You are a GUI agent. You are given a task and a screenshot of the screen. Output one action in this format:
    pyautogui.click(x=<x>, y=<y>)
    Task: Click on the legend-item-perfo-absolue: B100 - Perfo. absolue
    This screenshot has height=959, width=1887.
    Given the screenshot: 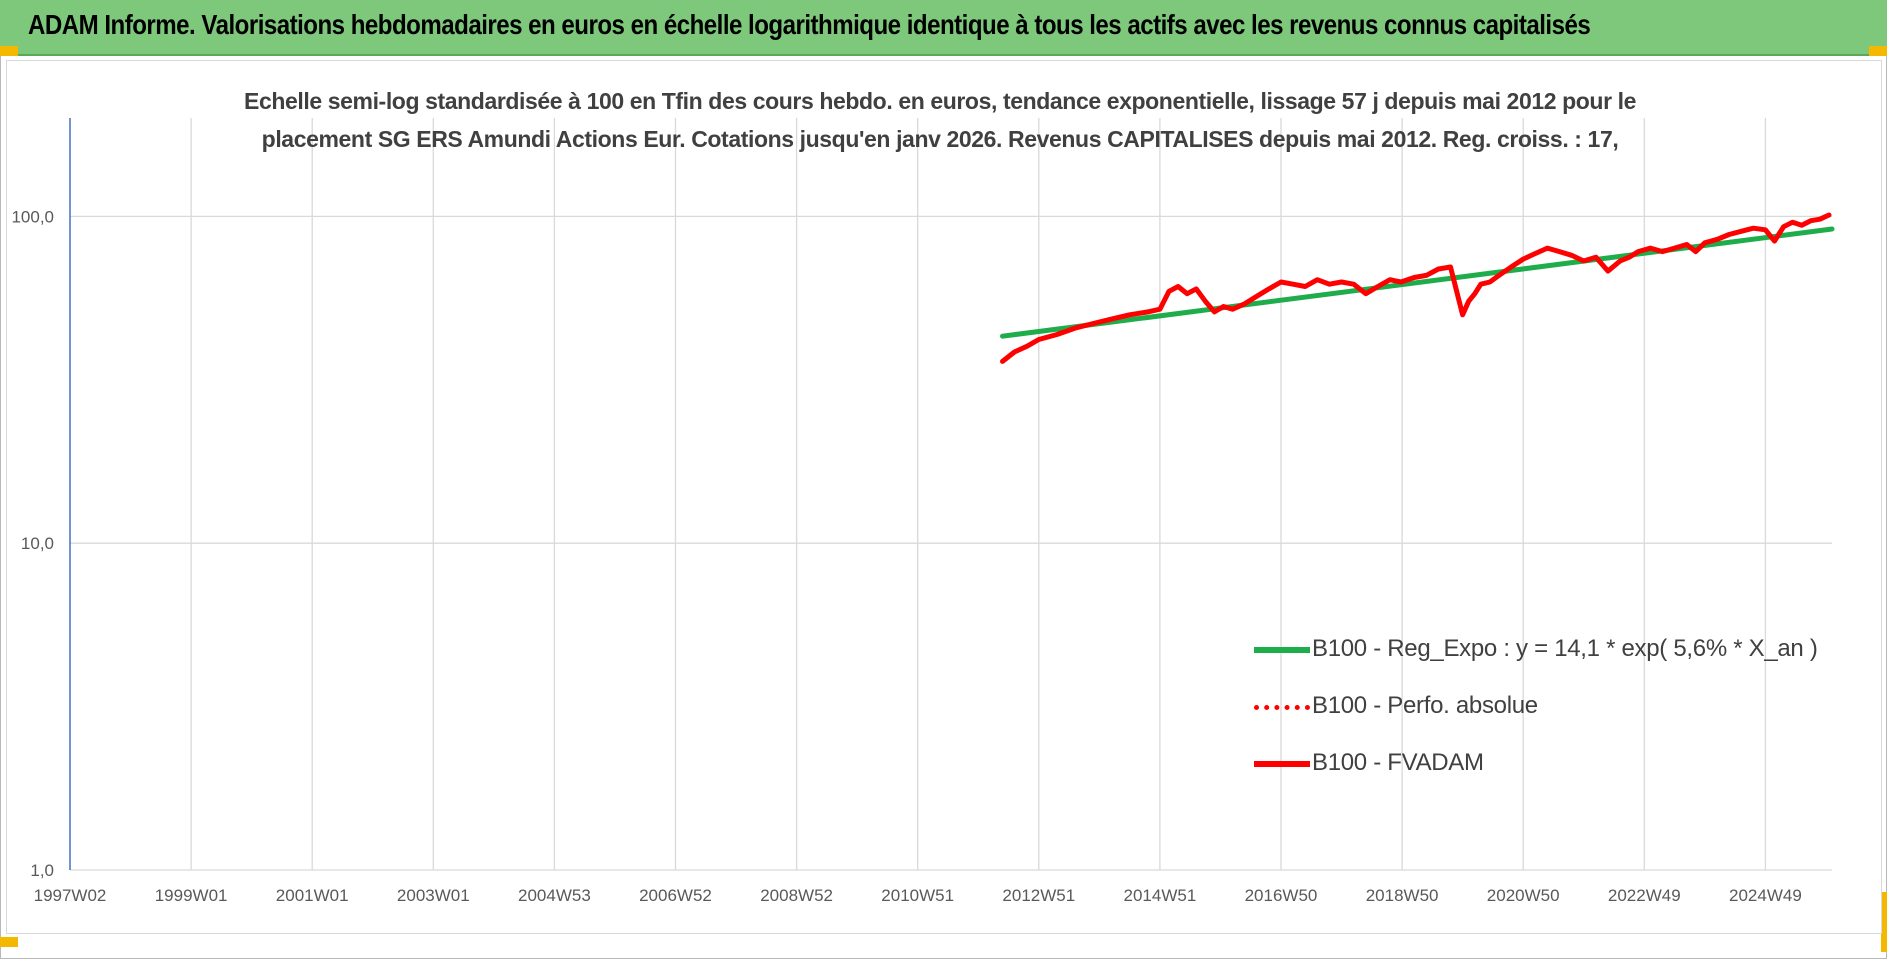 What is the action you would take?
    pyautogui.click(x=1530, y=705)
    